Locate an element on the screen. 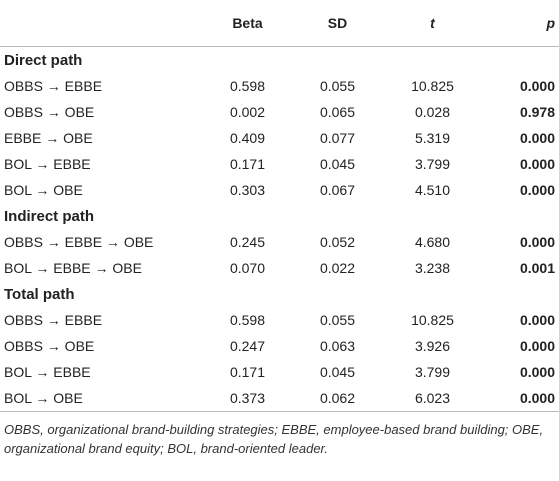 This screenshot has height=481, width=559. data-row: EBBE → OBE 0.409 0.077 5.319 0.000 is located at coordinates (279, 138).